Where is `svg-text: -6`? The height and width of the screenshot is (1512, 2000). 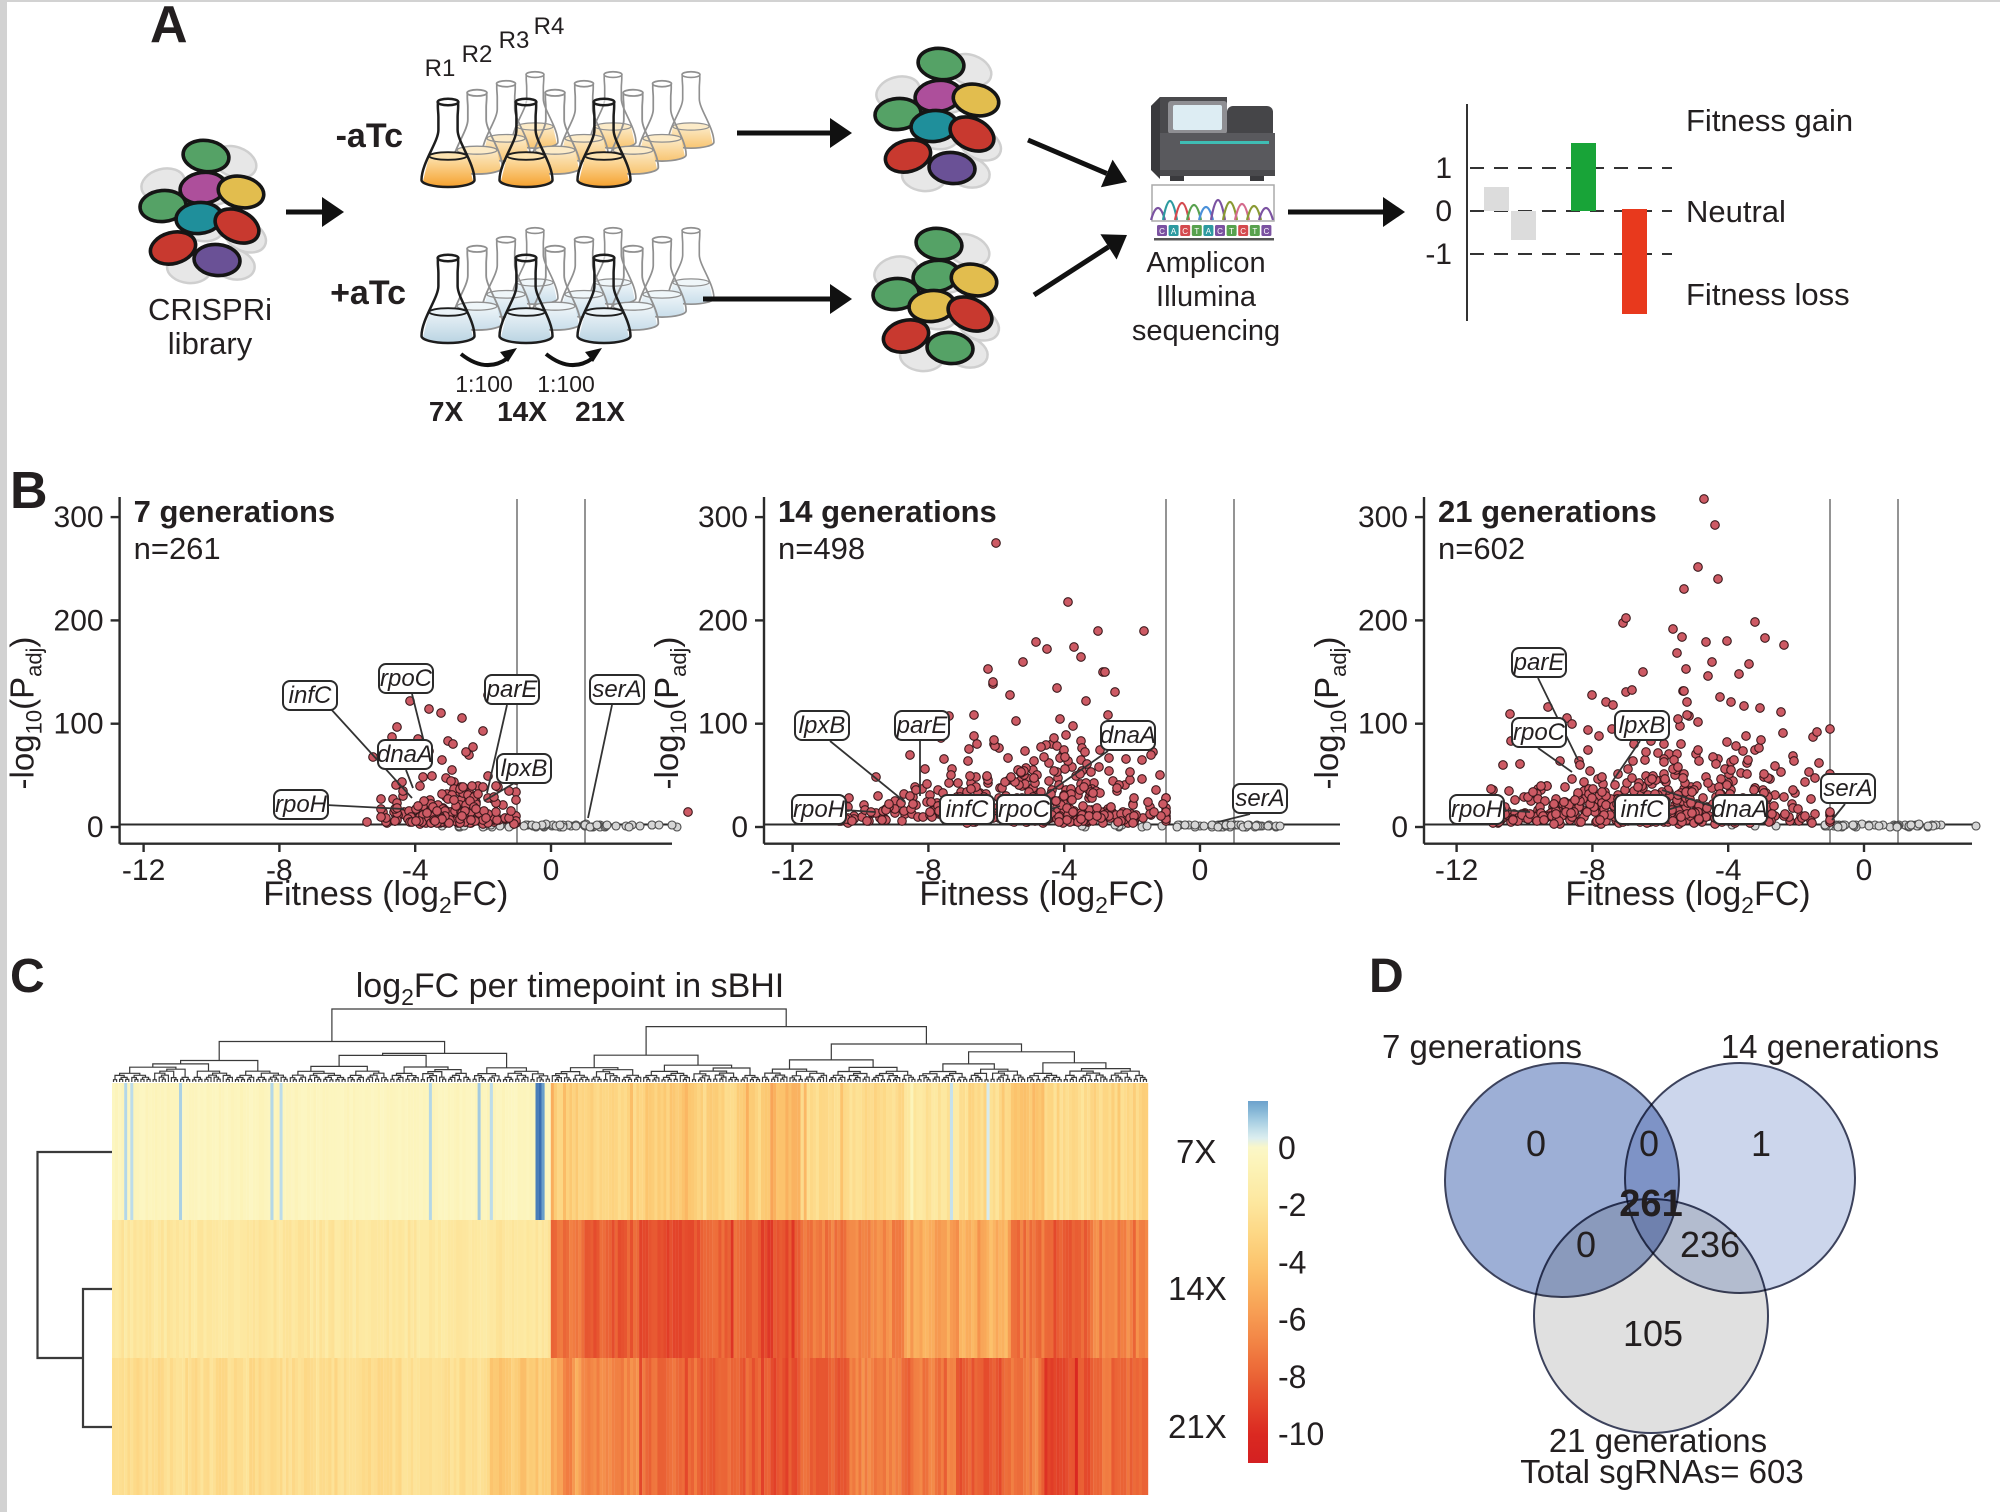
svg-text: -6 is located at coordinates (1292, 1320).